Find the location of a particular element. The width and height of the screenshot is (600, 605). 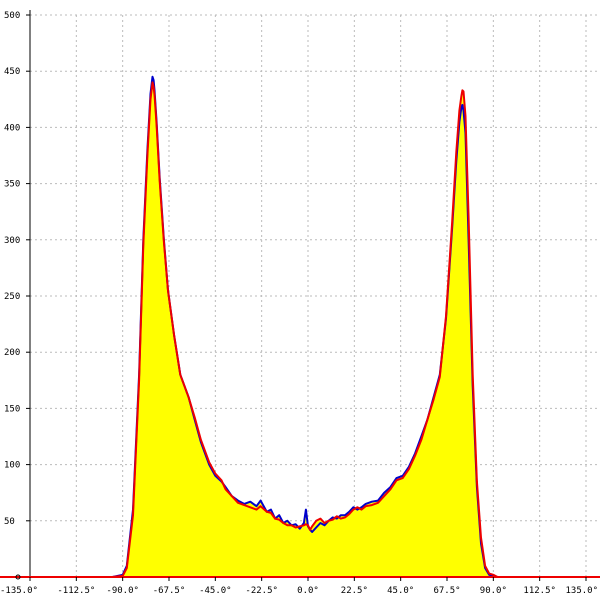

y-tick-label: 350 is located at coordinates (12, 185).